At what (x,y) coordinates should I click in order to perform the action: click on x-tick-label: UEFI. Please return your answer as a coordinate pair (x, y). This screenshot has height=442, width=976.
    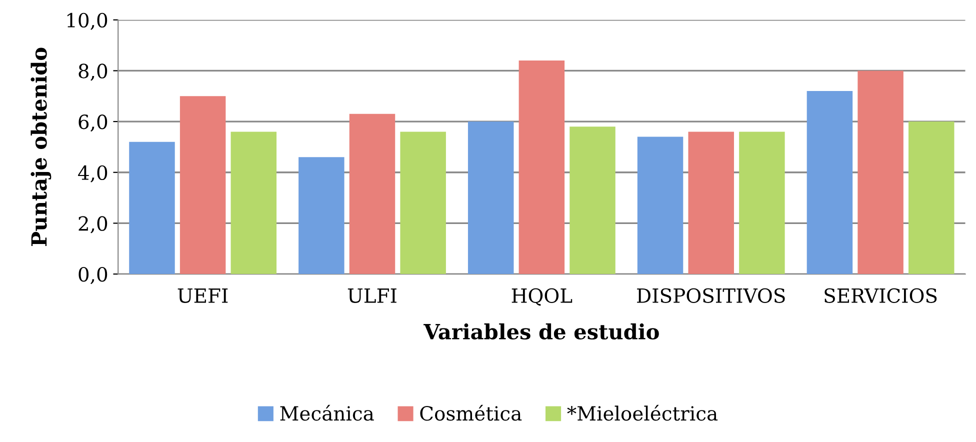
    Looking at the image, I should click on (203, 295).